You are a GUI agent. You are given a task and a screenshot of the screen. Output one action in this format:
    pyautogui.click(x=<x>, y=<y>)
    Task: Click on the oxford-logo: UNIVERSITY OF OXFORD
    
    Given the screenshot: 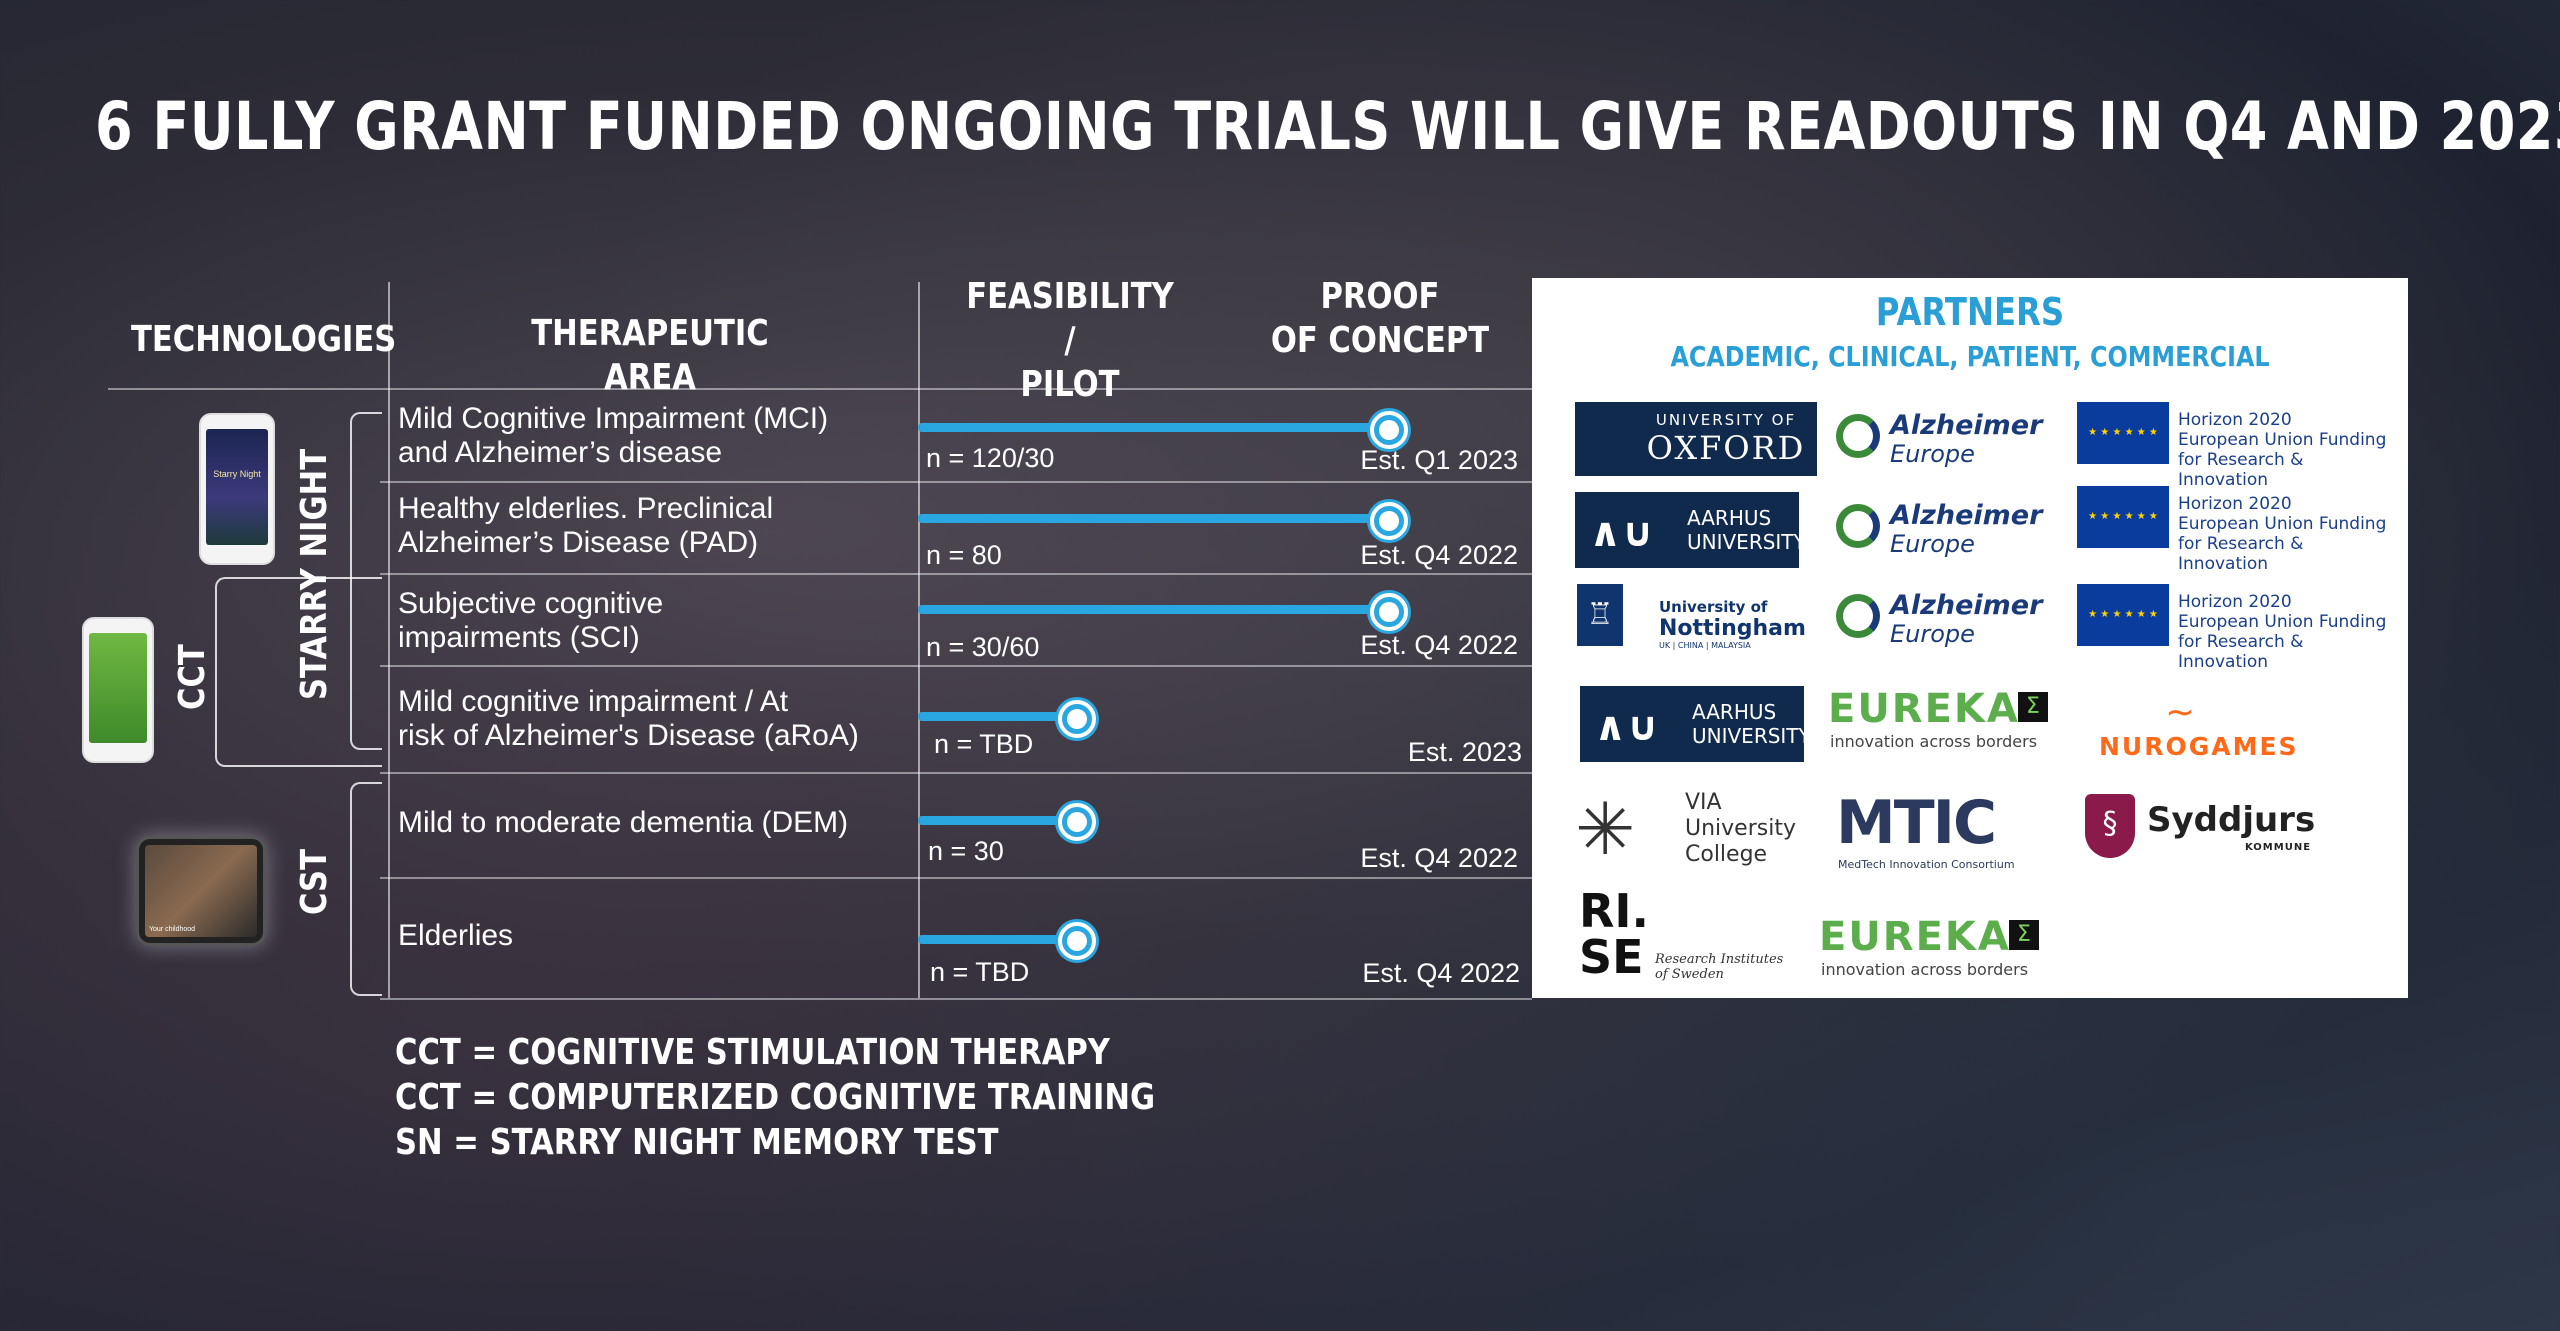 What is the action you would take?
    pyautogui.click(x=1696, y=439)
    